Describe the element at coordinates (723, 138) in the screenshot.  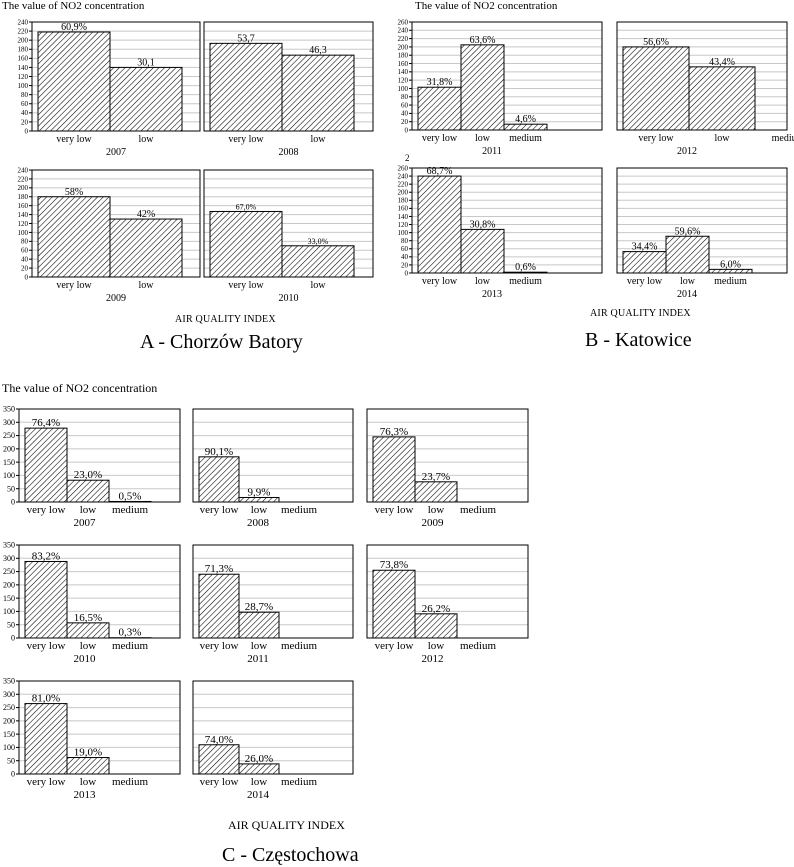
I see `chart-b-2012-category-label-1: low` at that location.